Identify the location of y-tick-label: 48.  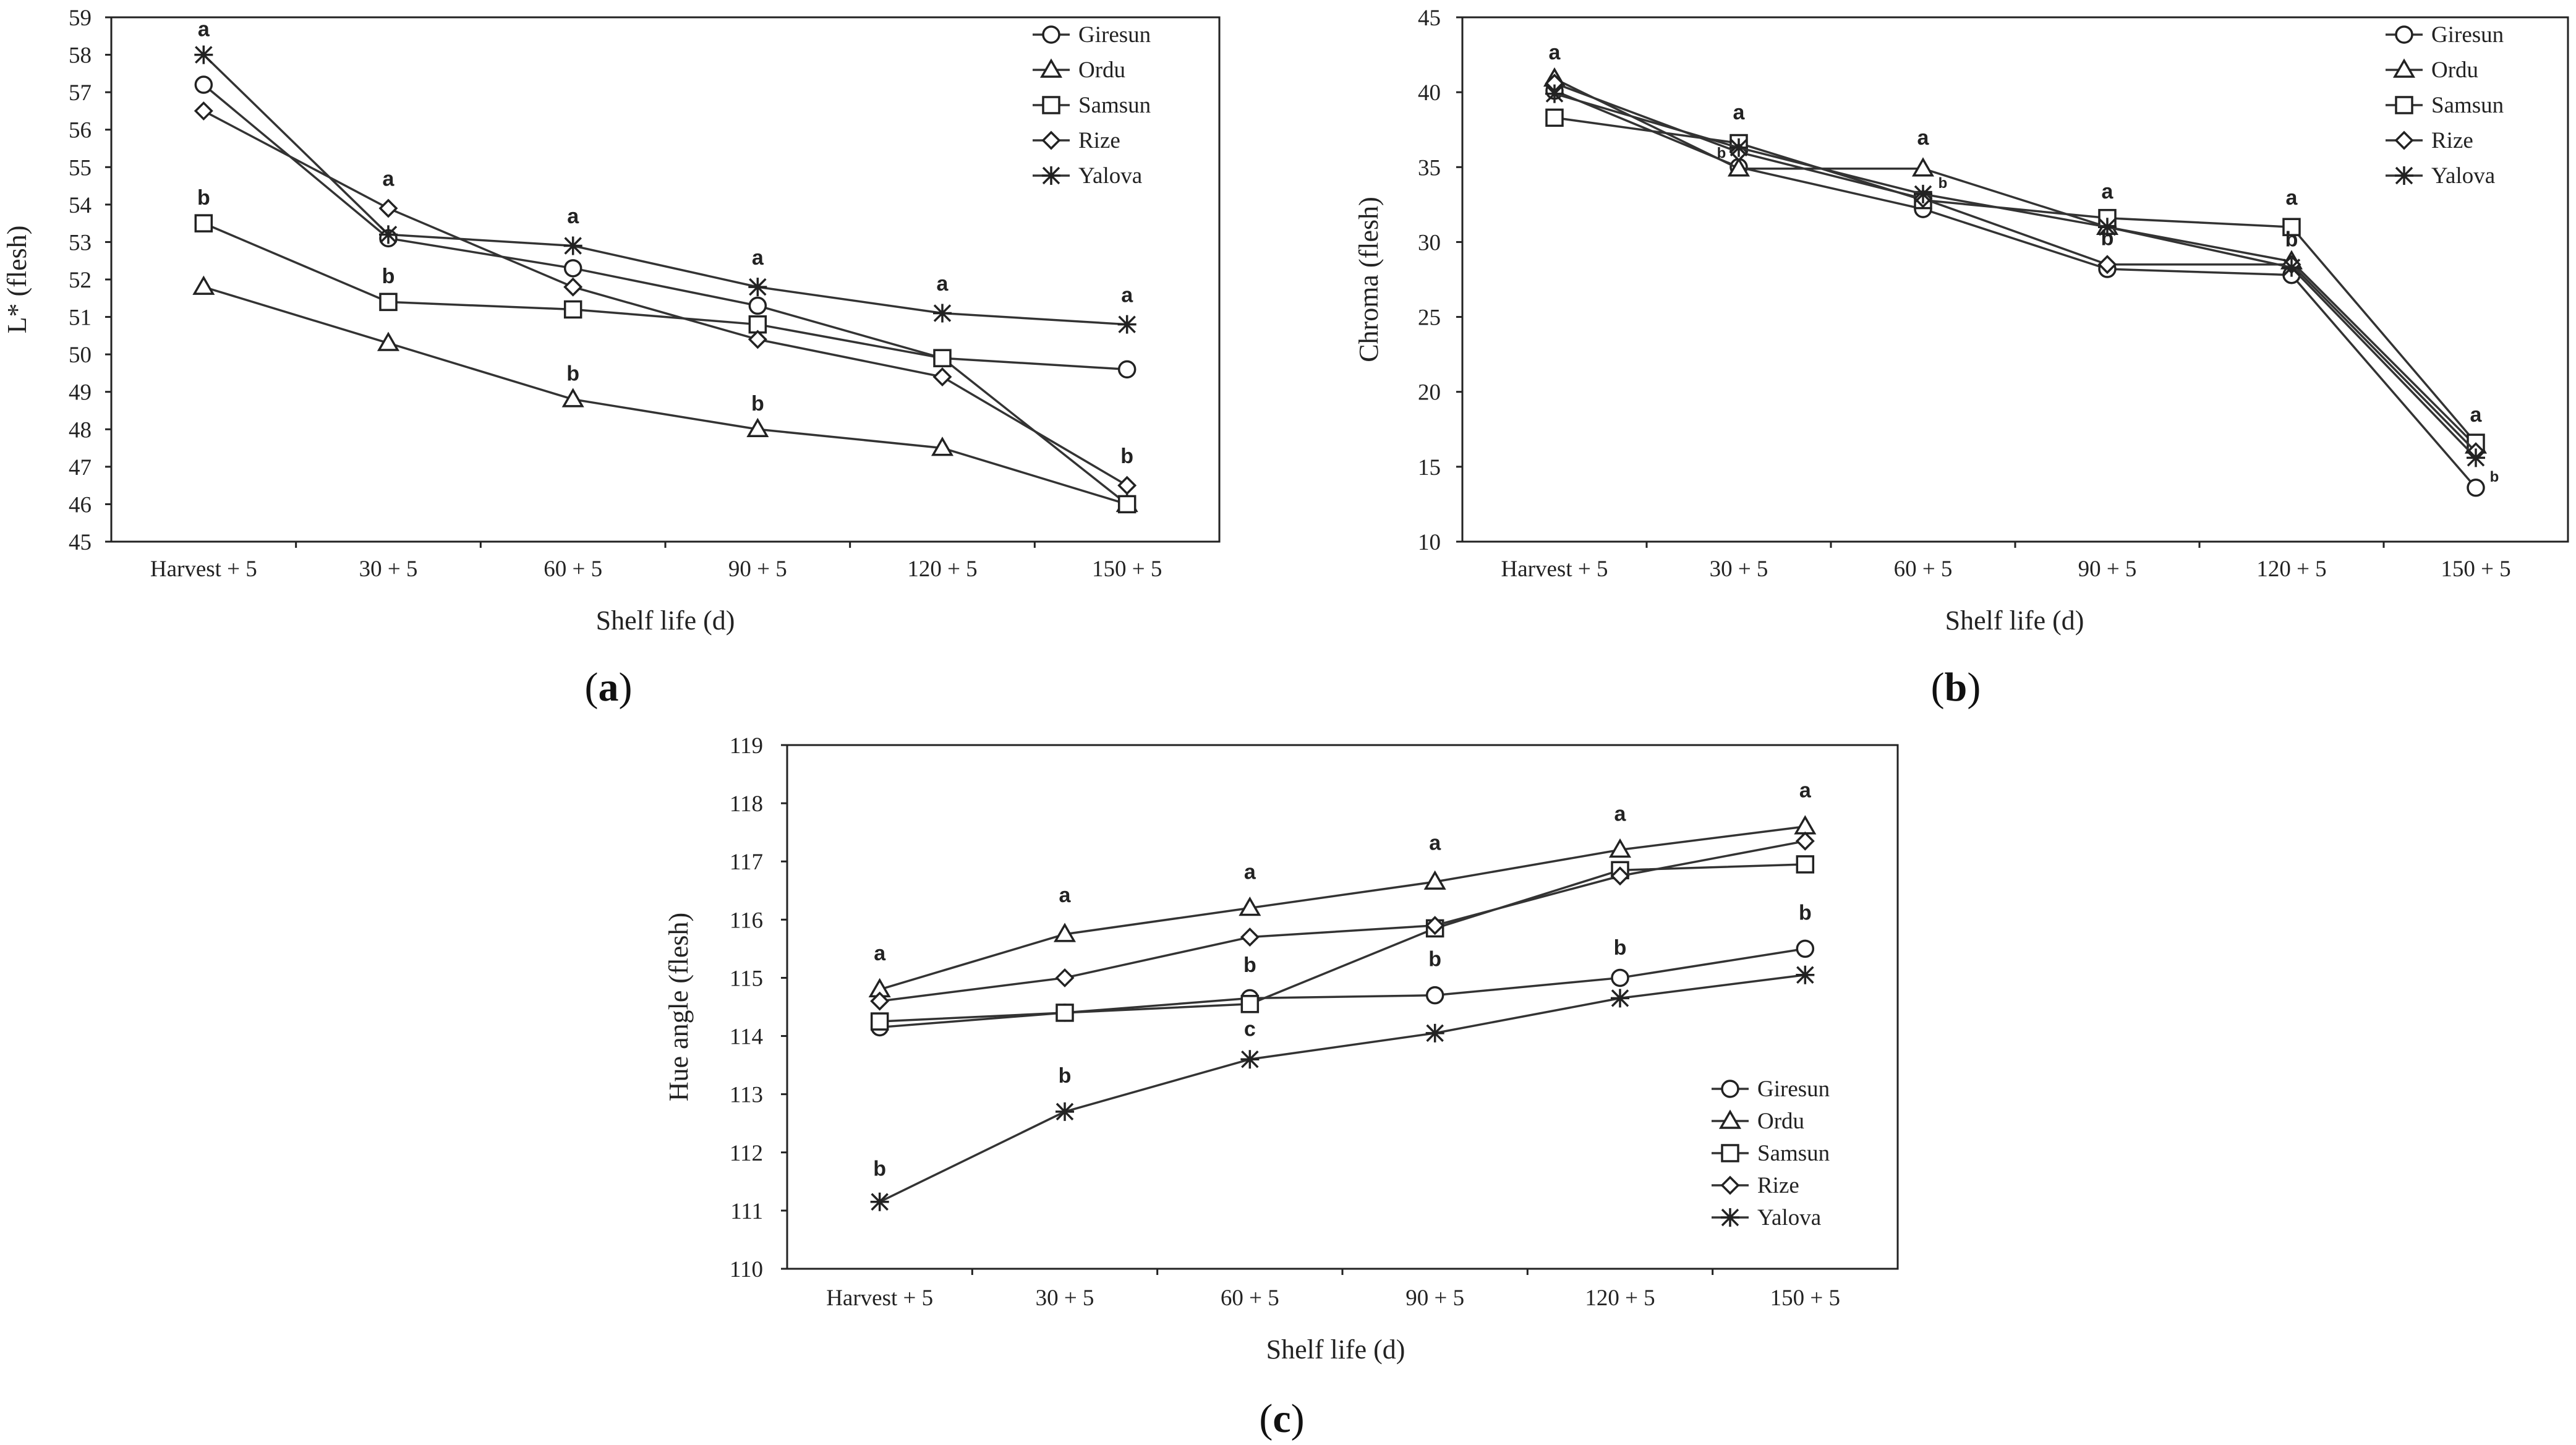
(80, 430).